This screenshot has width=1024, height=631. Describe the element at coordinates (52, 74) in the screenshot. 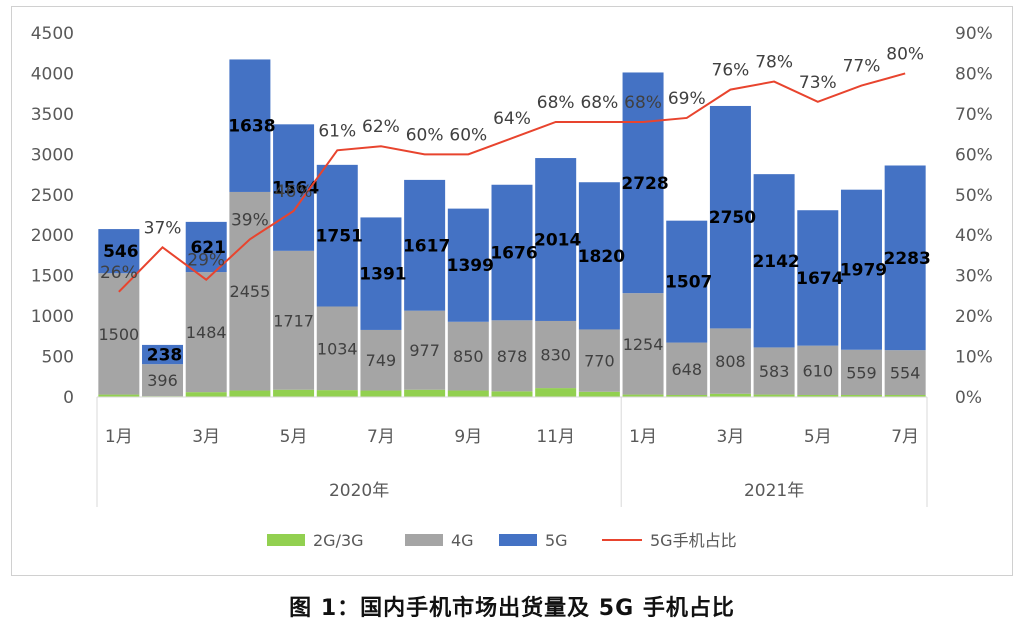

I see `left-axis-tick-label: 4000` at that location.